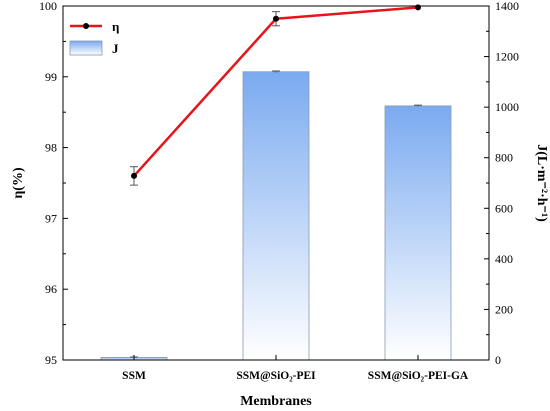 This screenshot has width=550, height=411. Describe the element at coordinates (504, 158) in the screenshot. I see `right-axis-tick-label: 800` at that location.